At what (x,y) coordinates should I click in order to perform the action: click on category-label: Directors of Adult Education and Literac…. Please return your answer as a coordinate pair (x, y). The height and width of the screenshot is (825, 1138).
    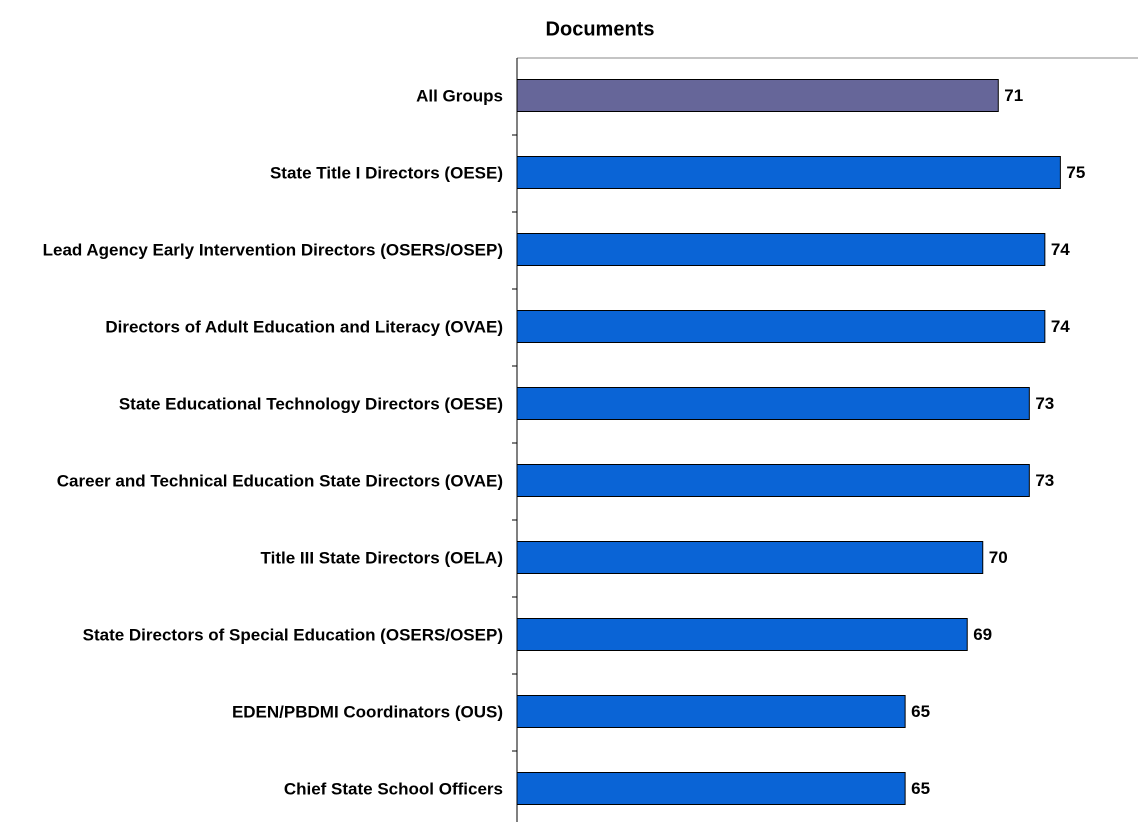
    Looking at the image, I should click on (304, 326).